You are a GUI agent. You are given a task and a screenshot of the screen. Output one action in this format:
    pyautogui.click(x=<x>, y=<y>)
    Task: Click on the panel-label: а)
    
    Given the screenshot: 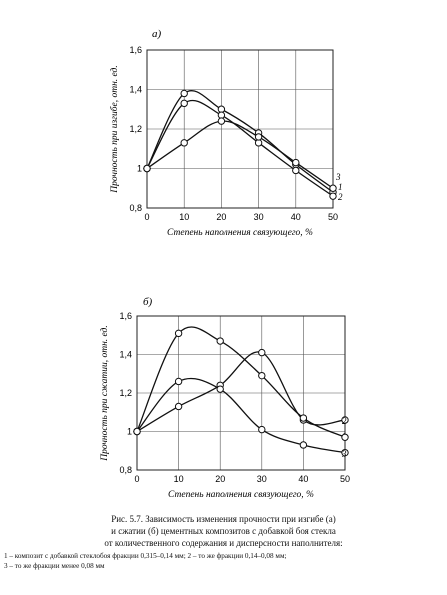 What is the action you would take?
    pyautogui.click(x=157, y=34)
    